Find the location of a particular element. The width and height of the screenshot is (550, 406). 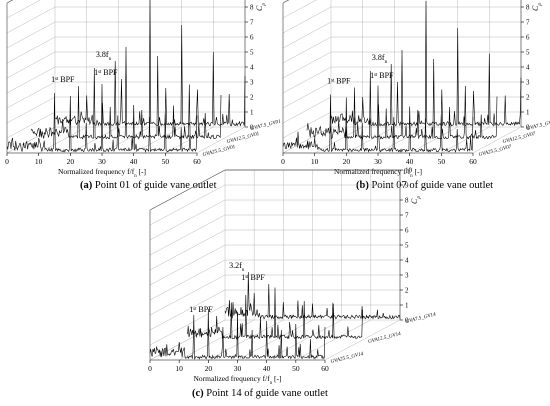

series-name-label: GVA12.5_GV14 is located at coordinates (384, 337).